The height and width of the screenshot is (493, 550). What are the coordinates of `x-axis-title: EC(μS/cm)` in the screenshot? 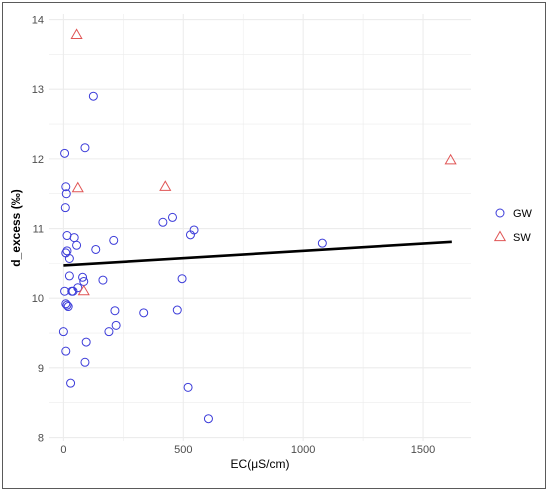 It's located at (260, 464).